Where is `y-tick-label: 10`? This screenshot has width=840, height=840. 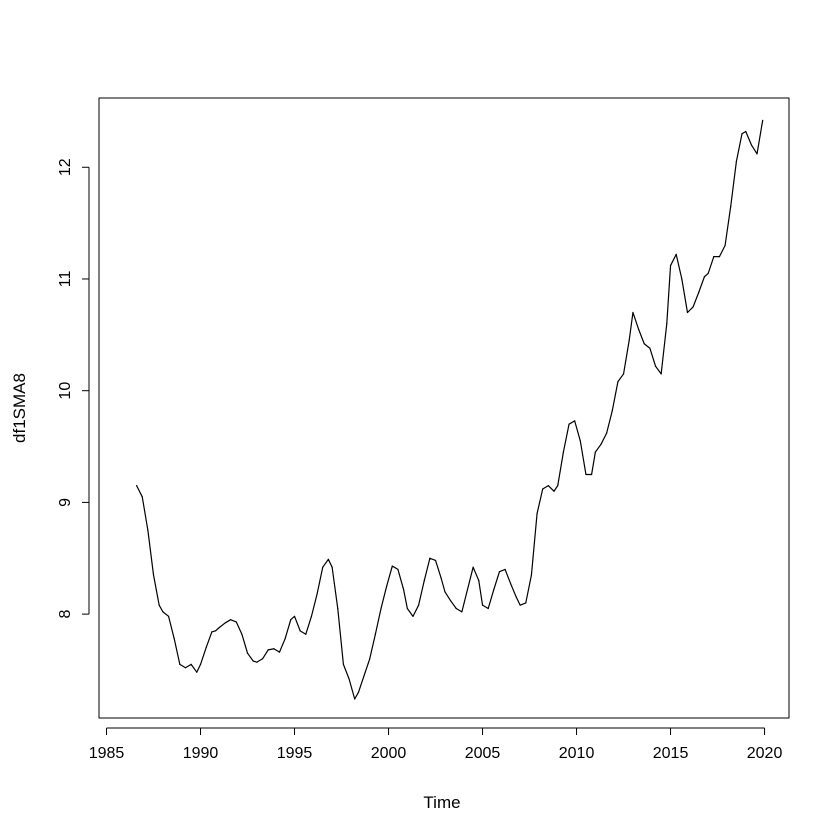
y-tick-label: 10 is located at coordinates (65, 391).